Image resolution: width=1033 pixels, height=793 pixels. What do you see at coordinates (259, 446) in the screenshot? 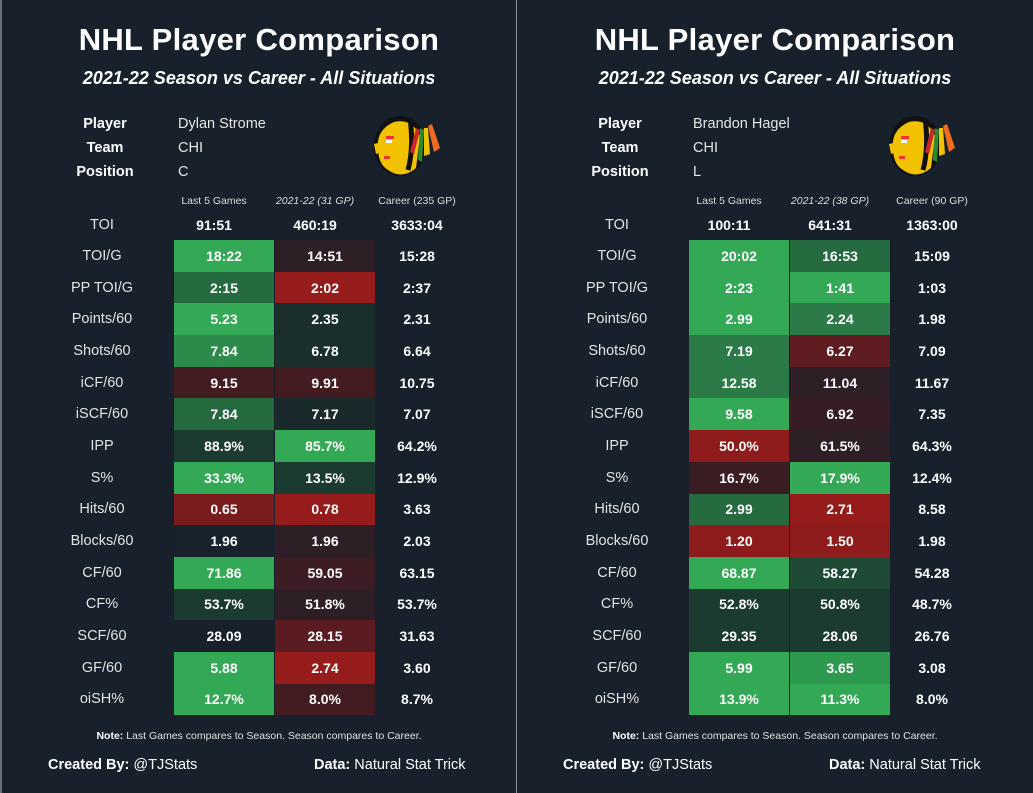
I see `table-row: IPP 88.9% 85.7% 64.2%` at bounding box center [259, 446].